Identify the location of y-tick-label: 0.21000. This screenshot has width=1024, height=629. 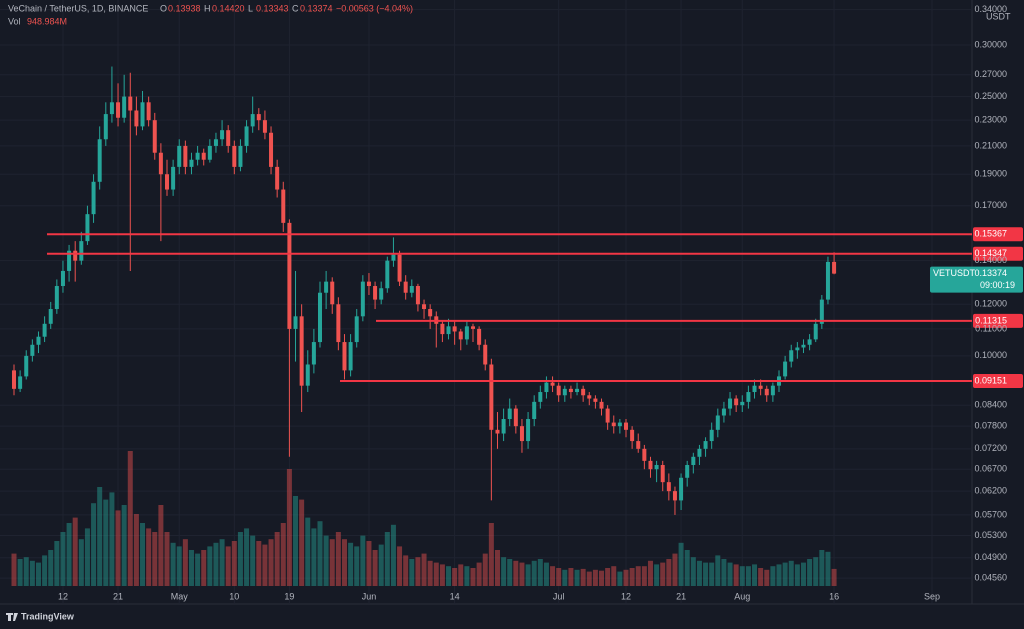
(990, 145).